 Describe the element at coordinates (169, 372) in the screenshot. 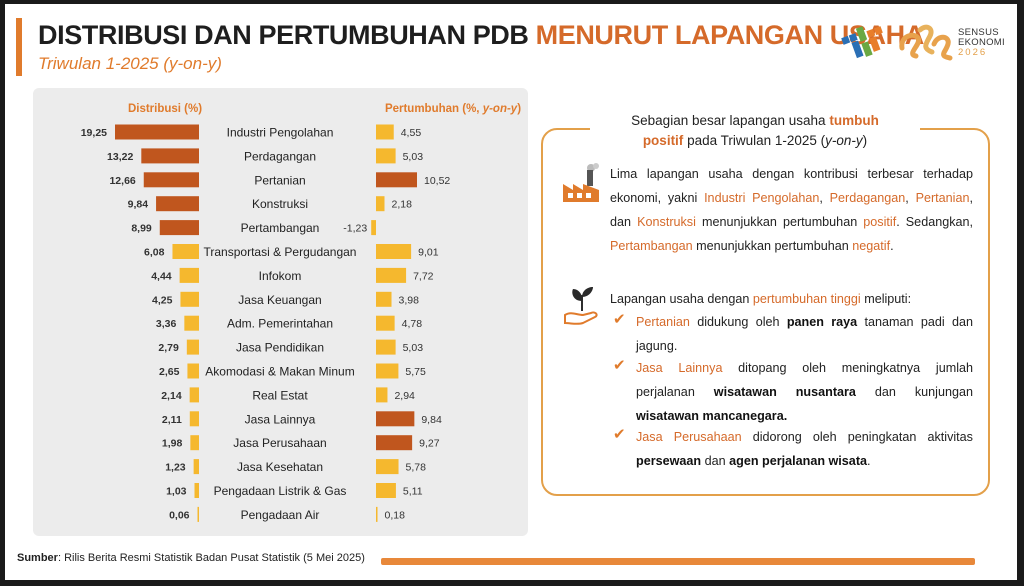

I see `distribution-value-label: 2,65` at that location.